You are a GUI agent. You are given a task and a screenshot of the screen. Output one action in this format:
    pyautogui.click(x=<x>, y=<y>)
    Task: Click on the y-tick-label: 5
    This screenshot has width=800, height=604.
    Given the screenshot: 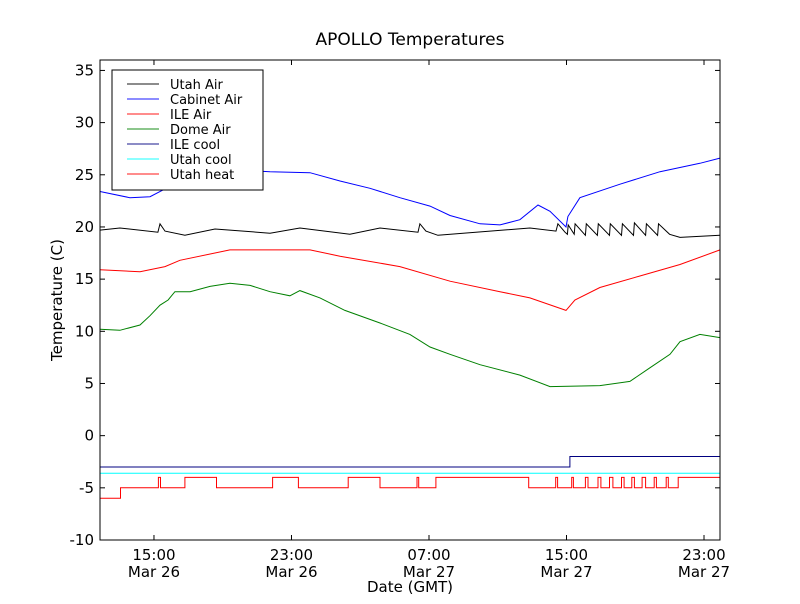 What is the action you would take?
    pyautogui.click(x=89, y=383)
    